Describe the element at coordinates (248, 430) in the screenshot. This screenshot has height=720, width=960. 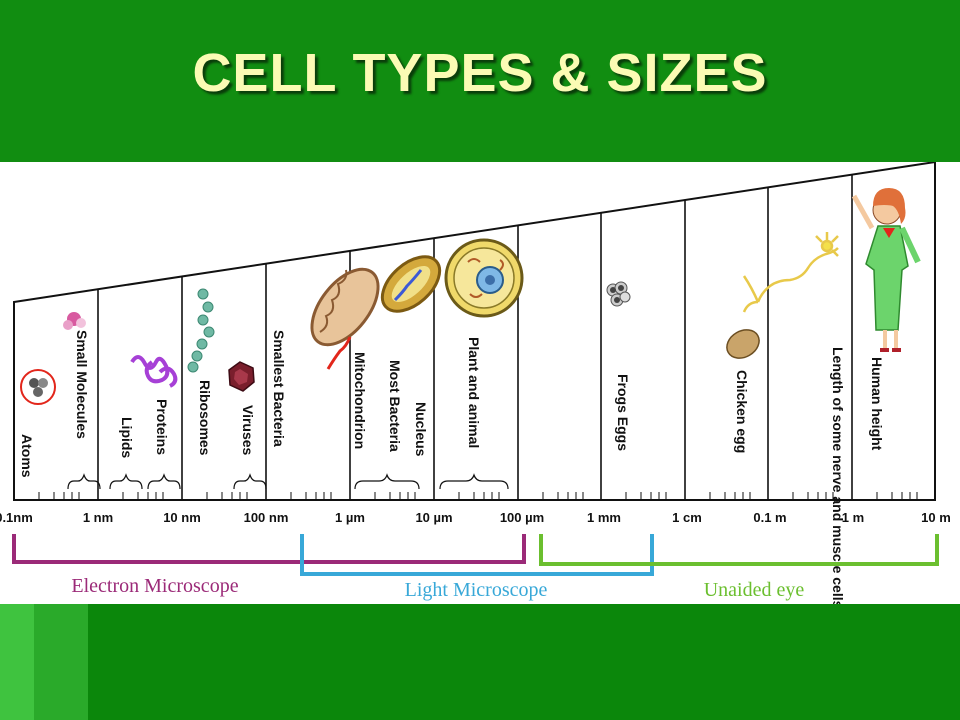
I see `label-viruses: Viruses` at that location.